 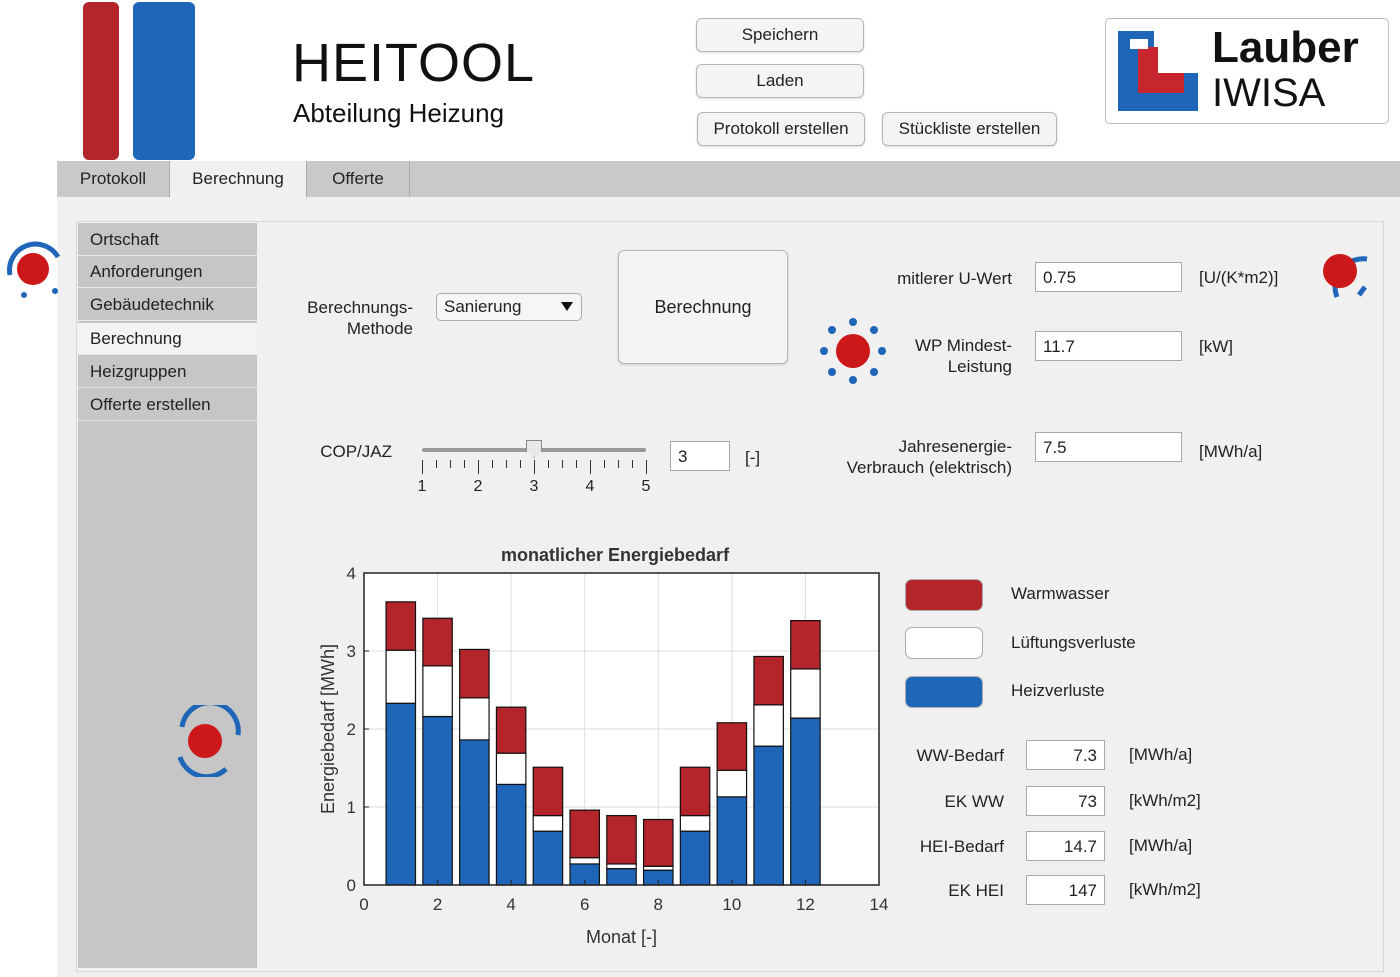 I want to click on u-value-unit: [U/(K*m2)], so click(x=1239, y=277).